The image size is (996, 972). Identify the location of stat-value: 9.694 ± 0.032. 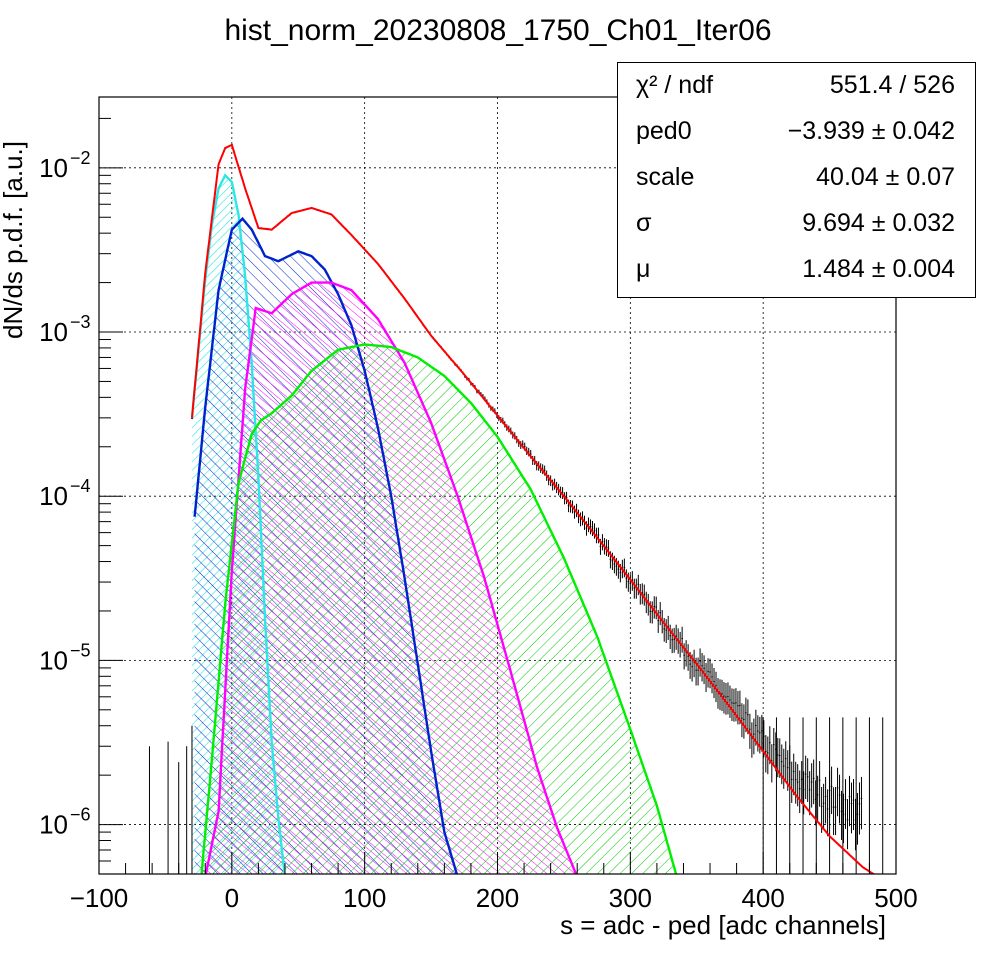
(878, 223).